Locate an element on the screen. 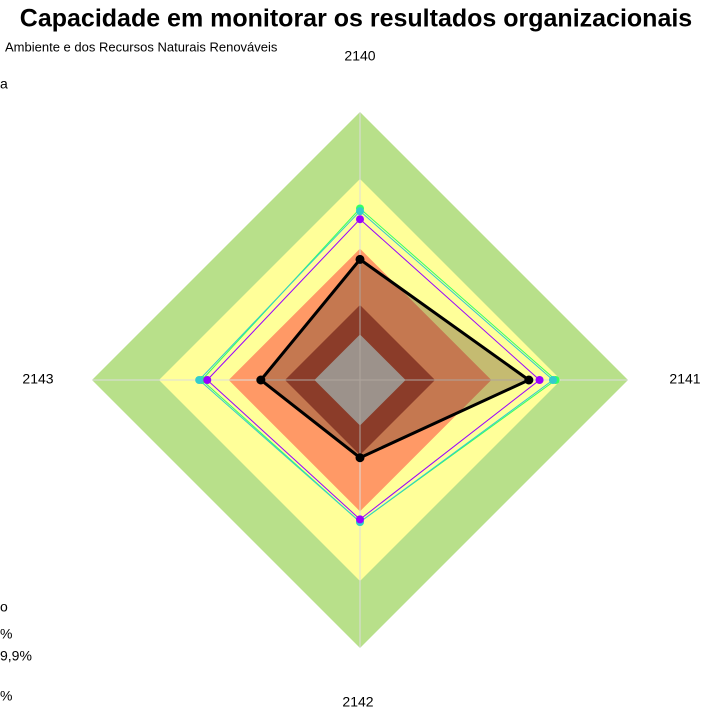  axis-label: 2141 is located at coordinates (684, 379).